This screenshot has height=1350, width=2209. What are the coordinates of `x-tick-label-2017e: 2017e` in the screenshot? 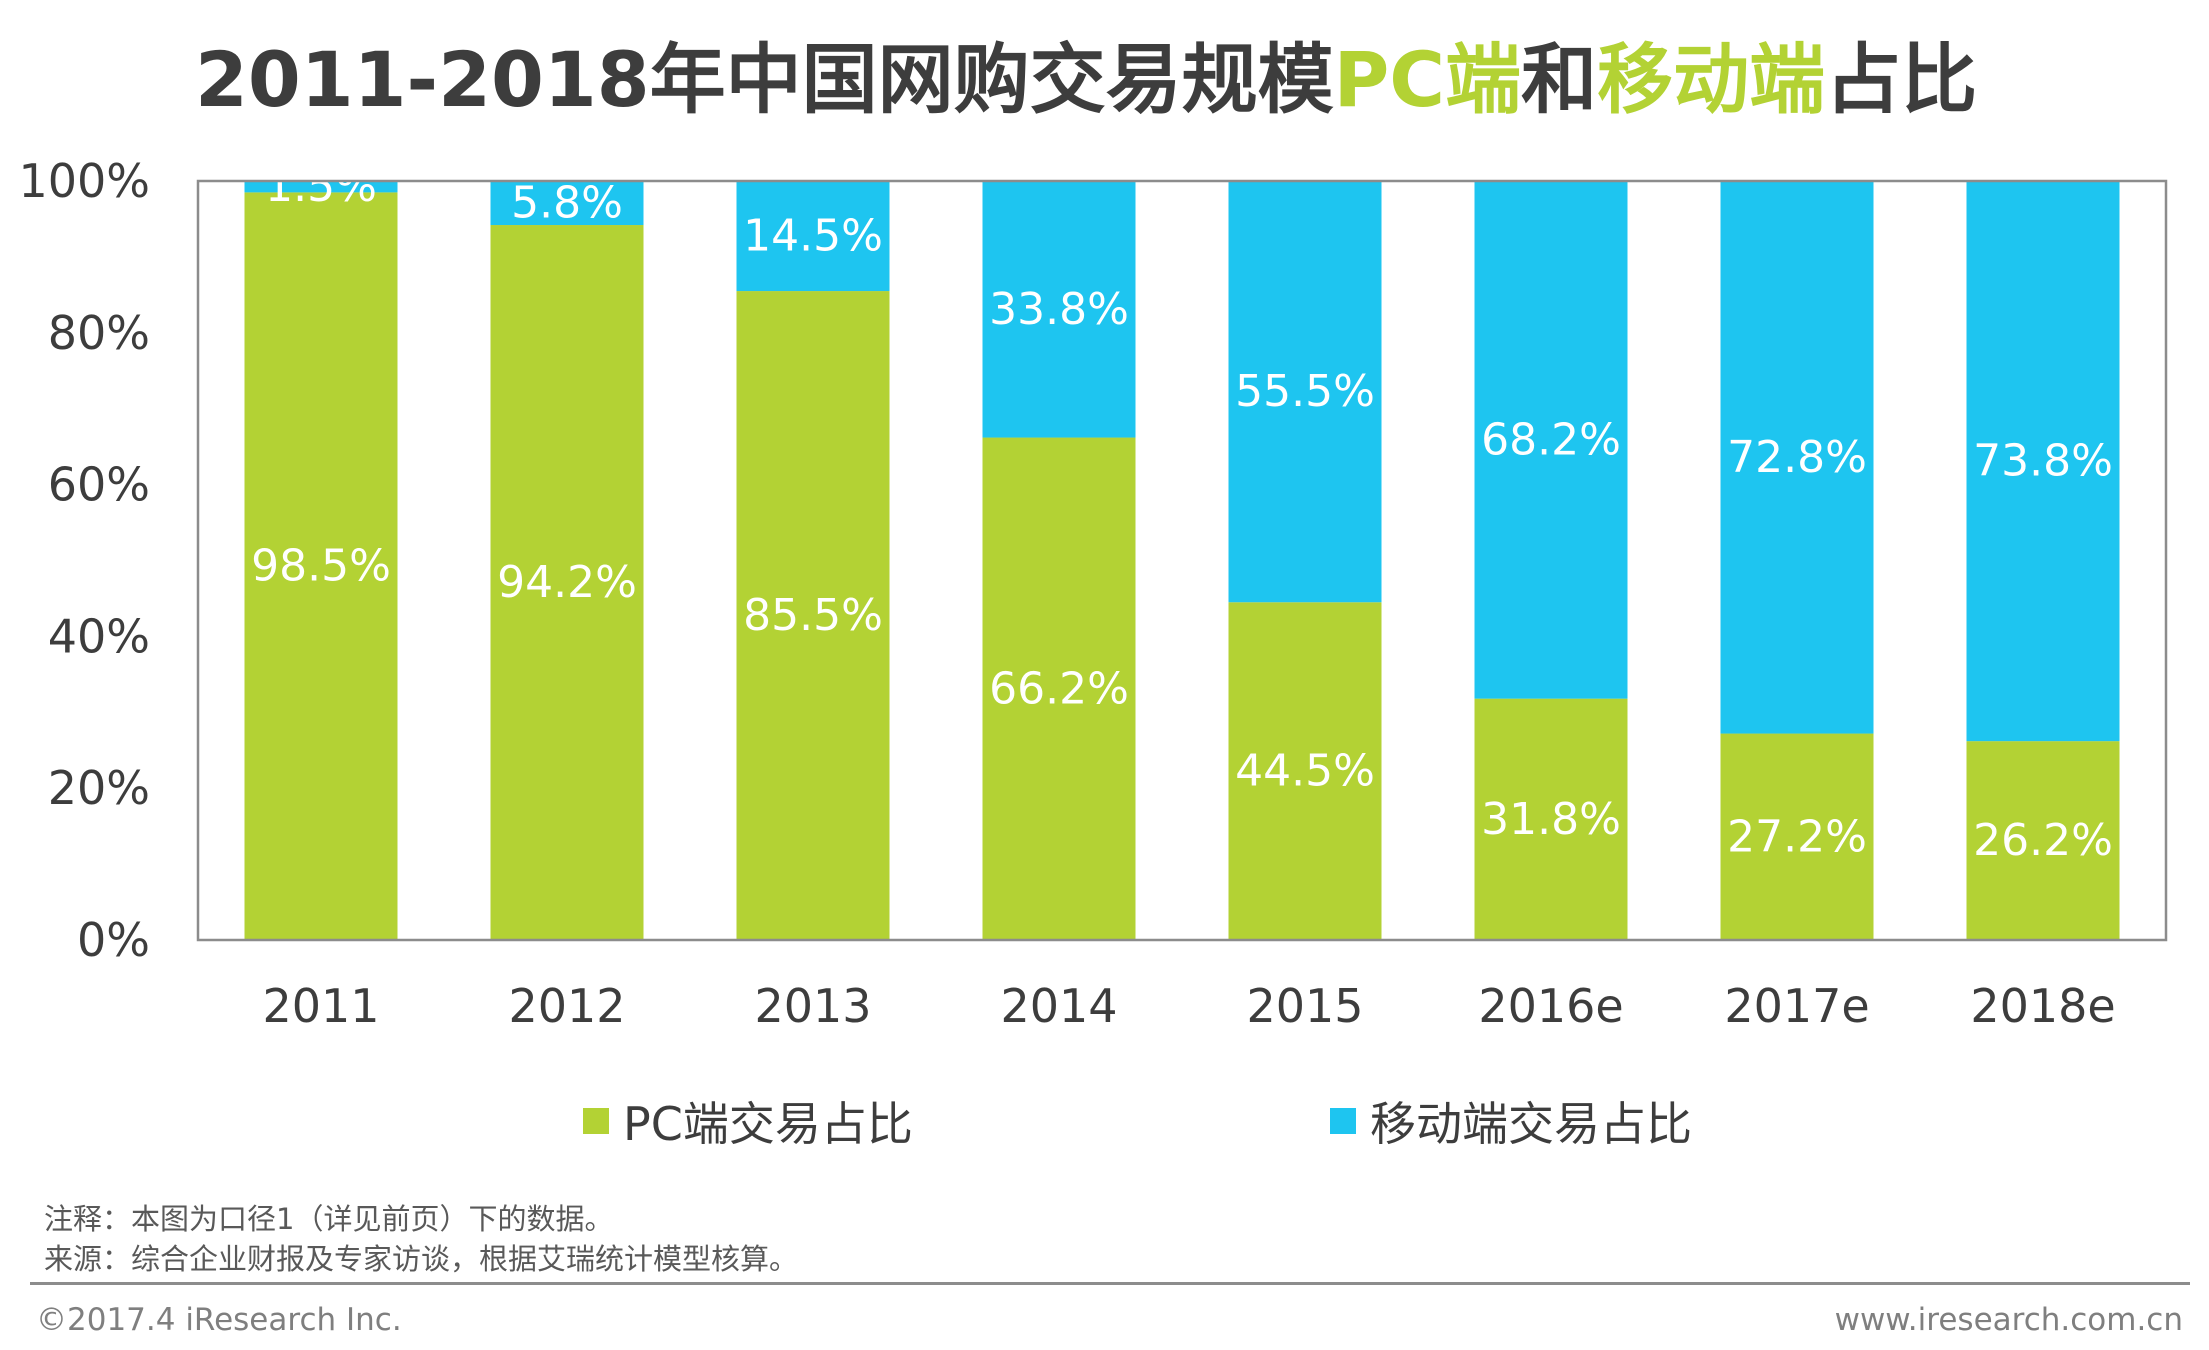 It's located at (1796, 1006).